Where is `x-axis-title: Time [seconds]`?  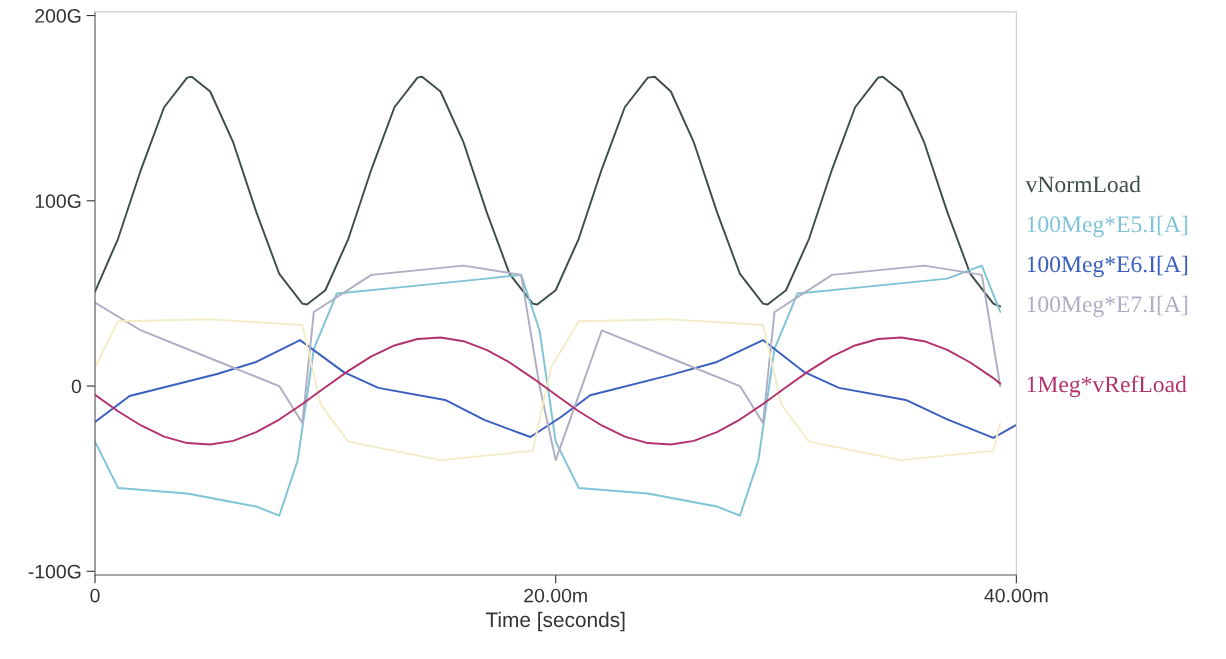 x-axis-title: Time [seconds] is located at coordinates (555, 621).